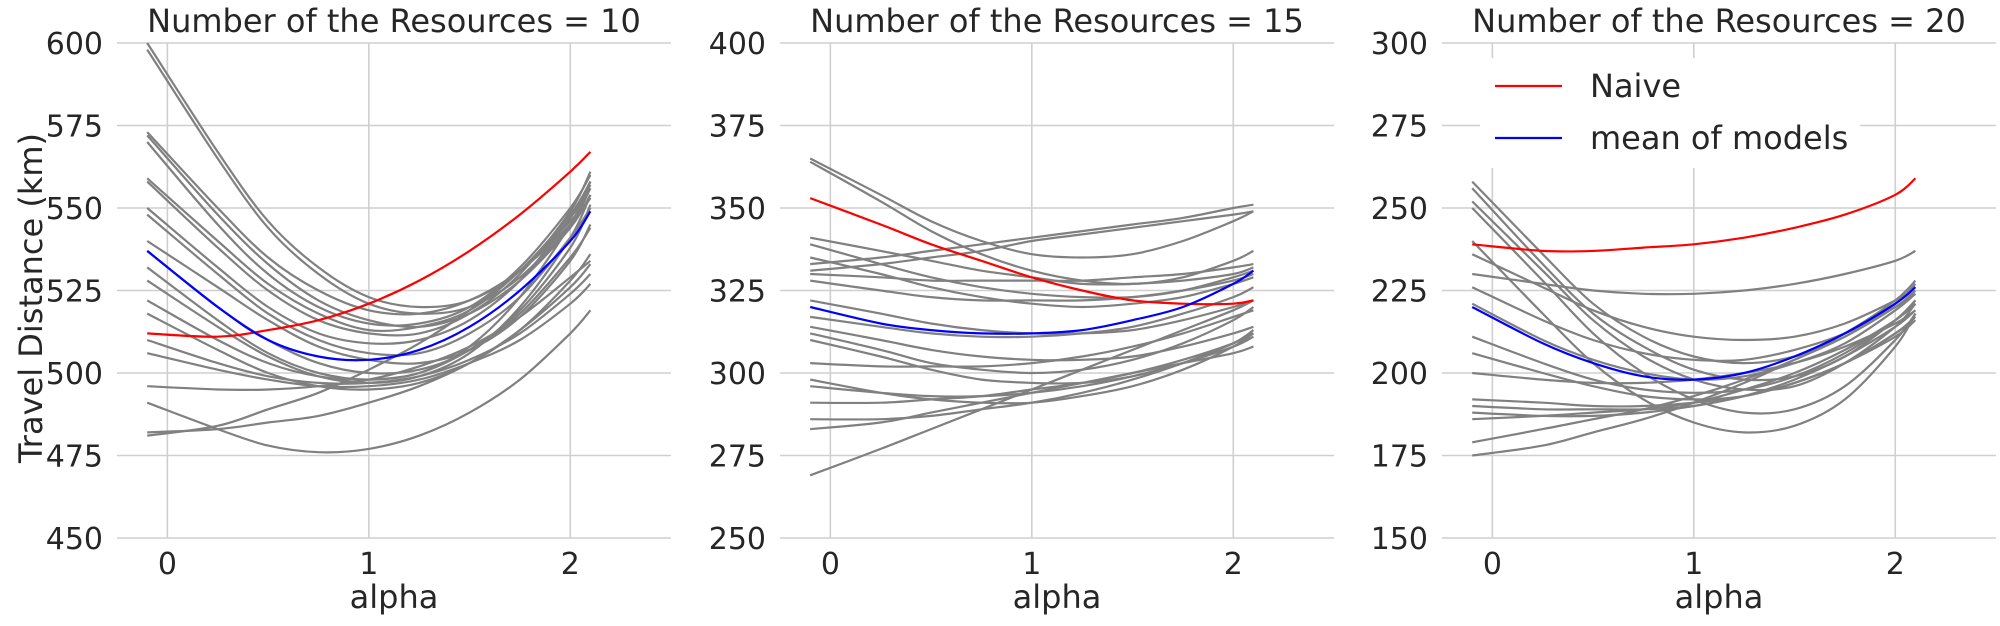  I want to click on y-tick-label: 525, so click(74, 292).